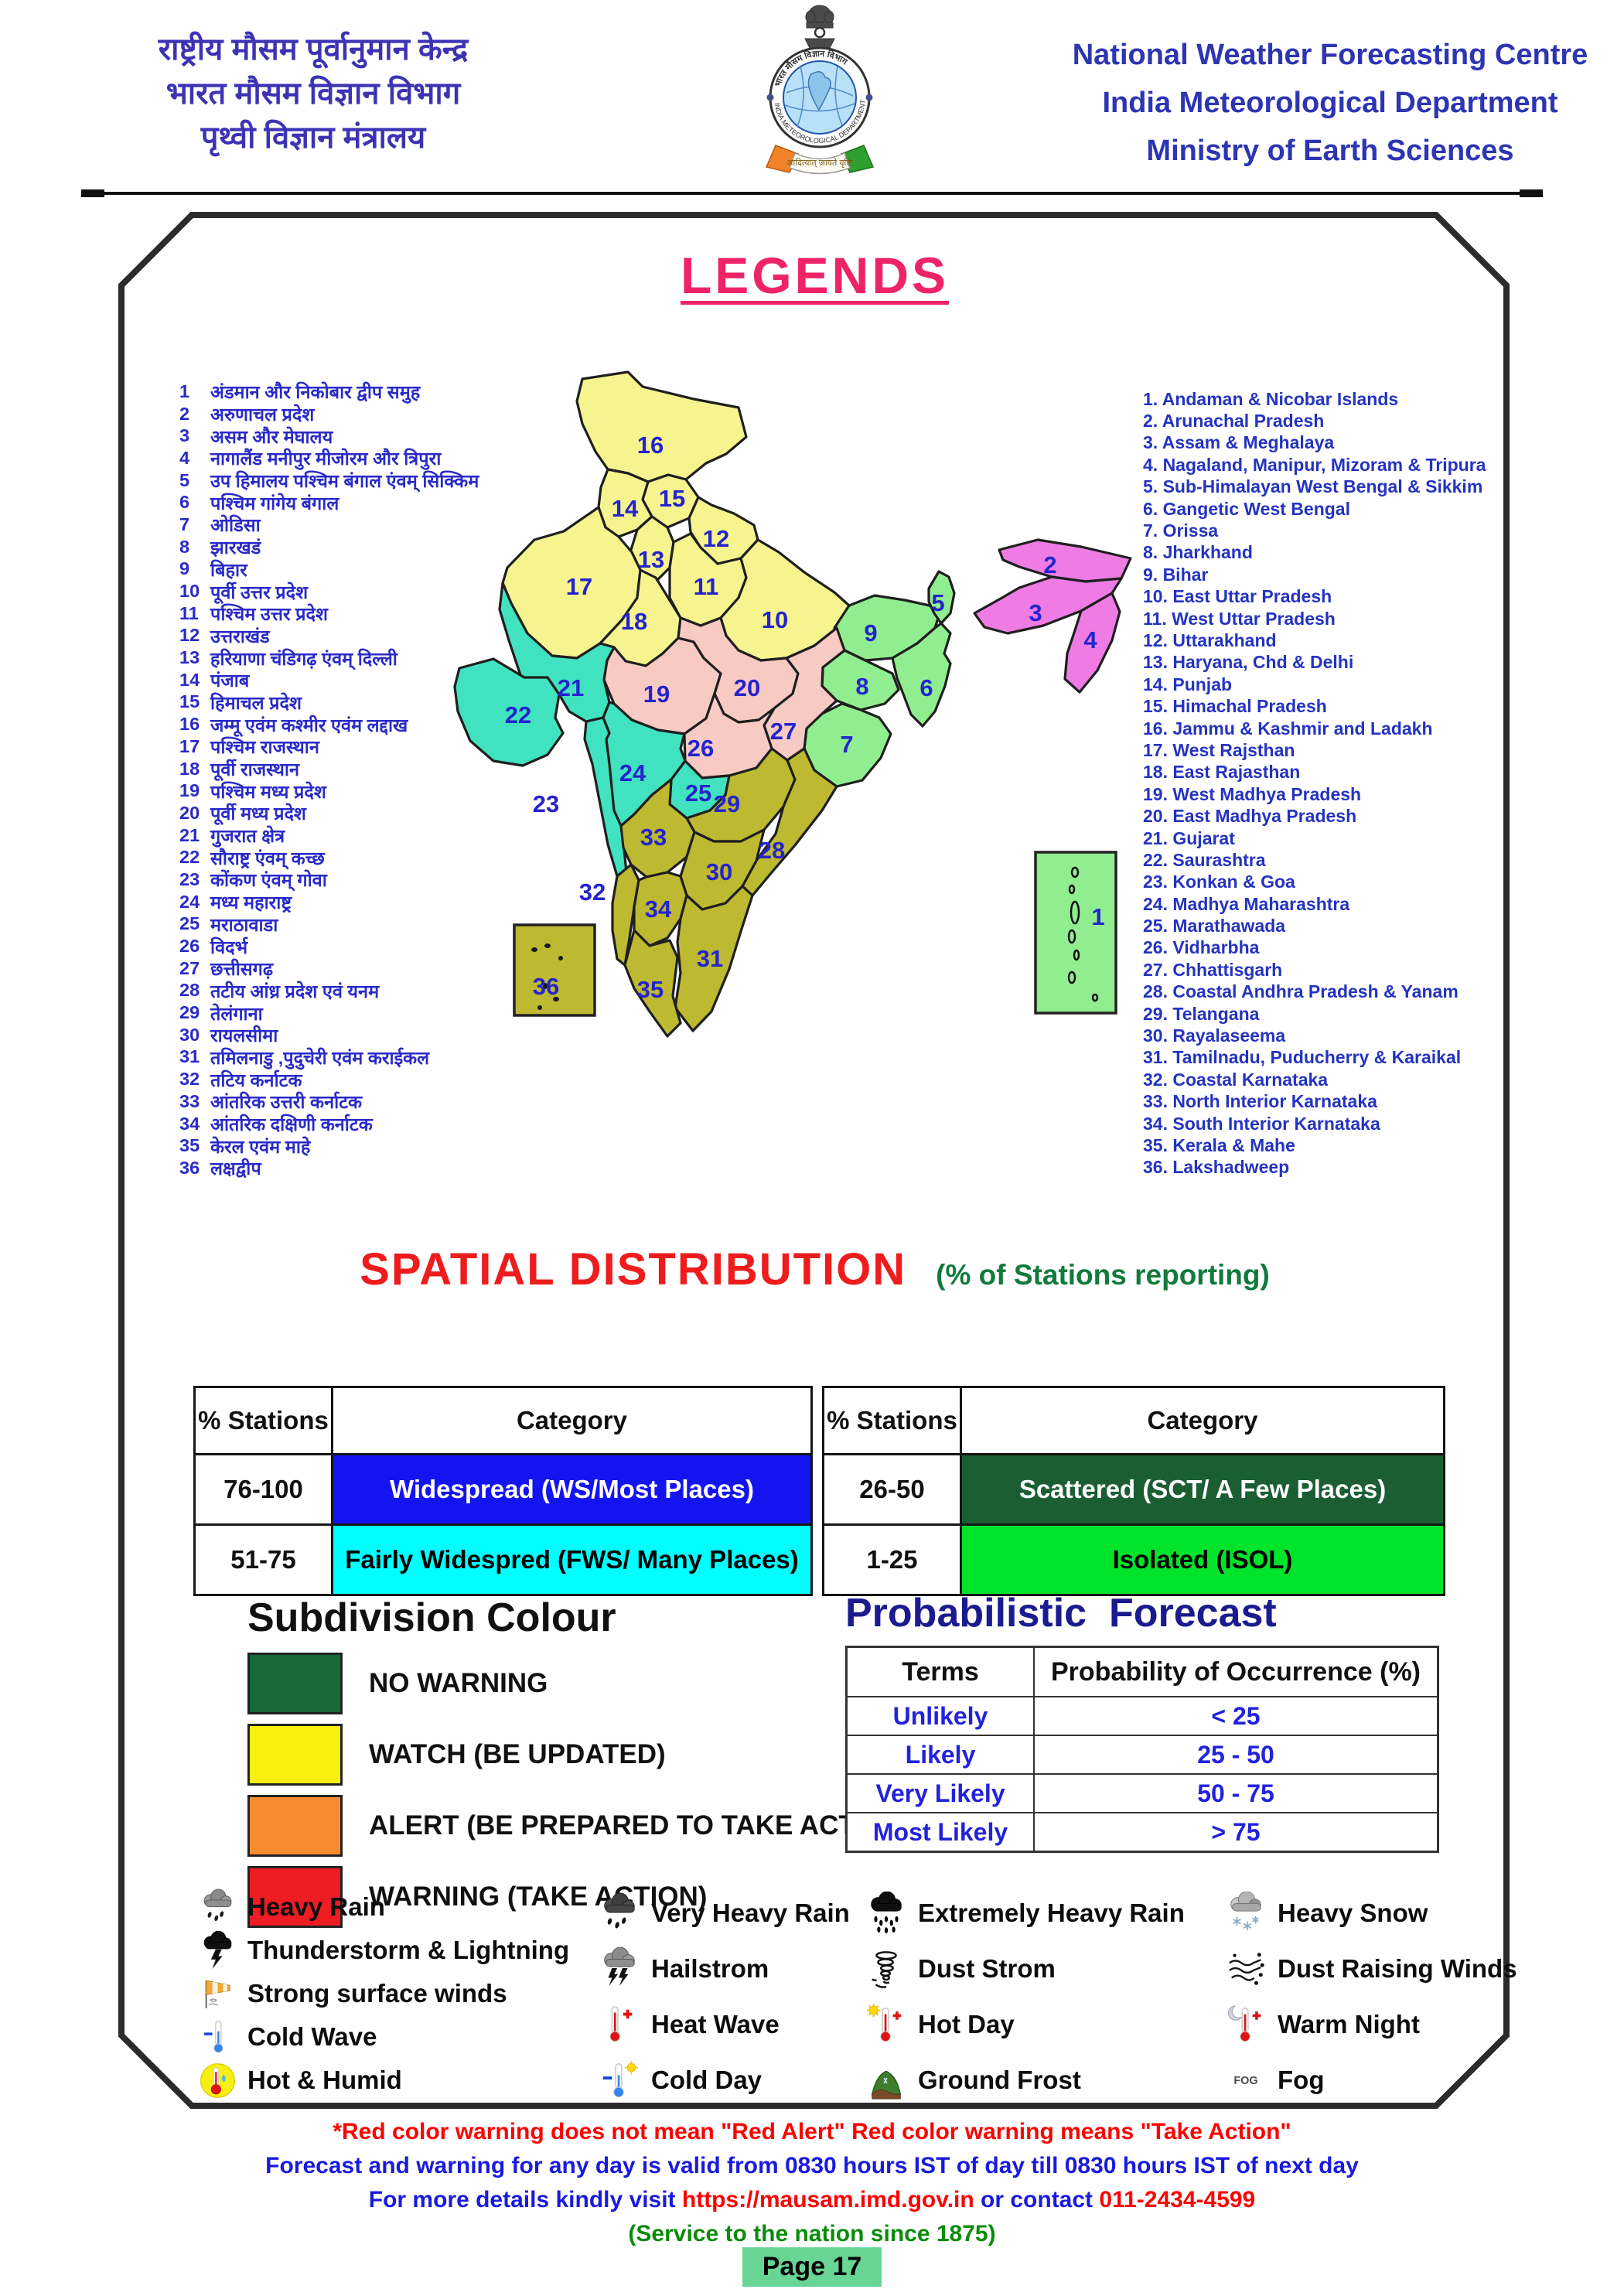 The width and height of the screenshot is (1624, 2296). I want to click on footer-service-note: (Service to the nation since 1875), so click(812, 2234).